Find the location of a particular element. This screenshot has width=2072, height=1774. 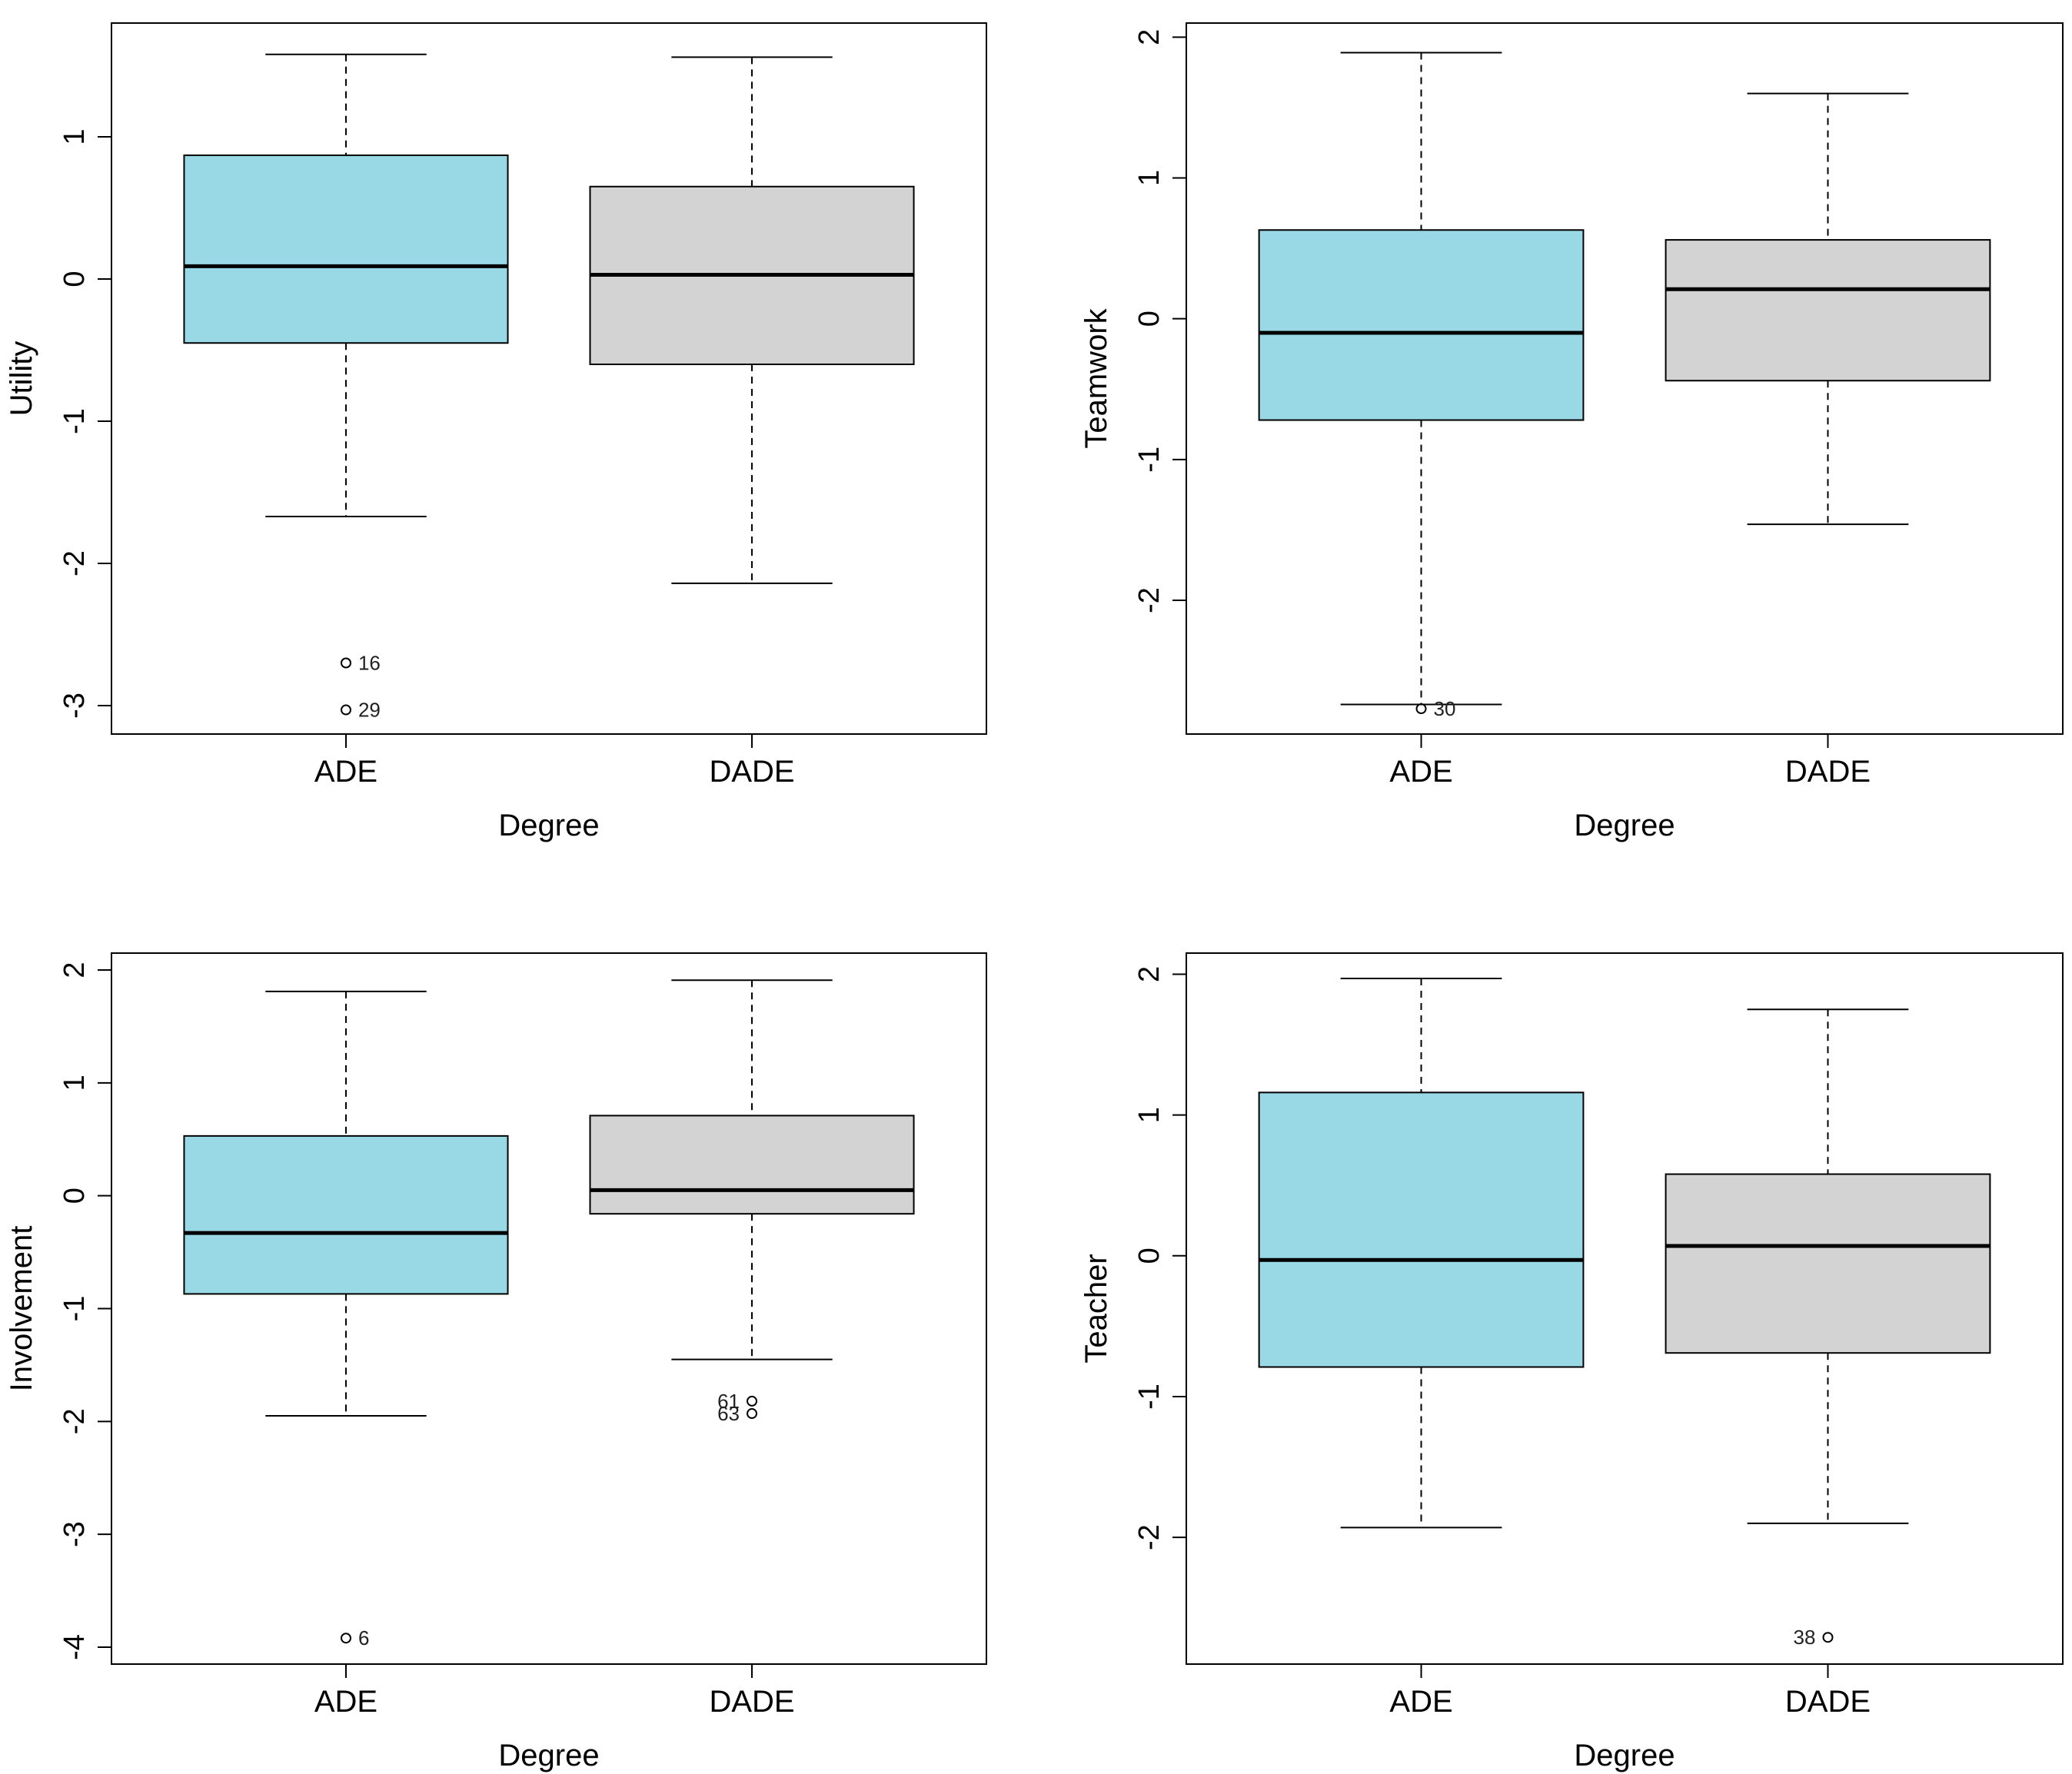

outlier-label: 38 is located at coordinates (1805, 1637).